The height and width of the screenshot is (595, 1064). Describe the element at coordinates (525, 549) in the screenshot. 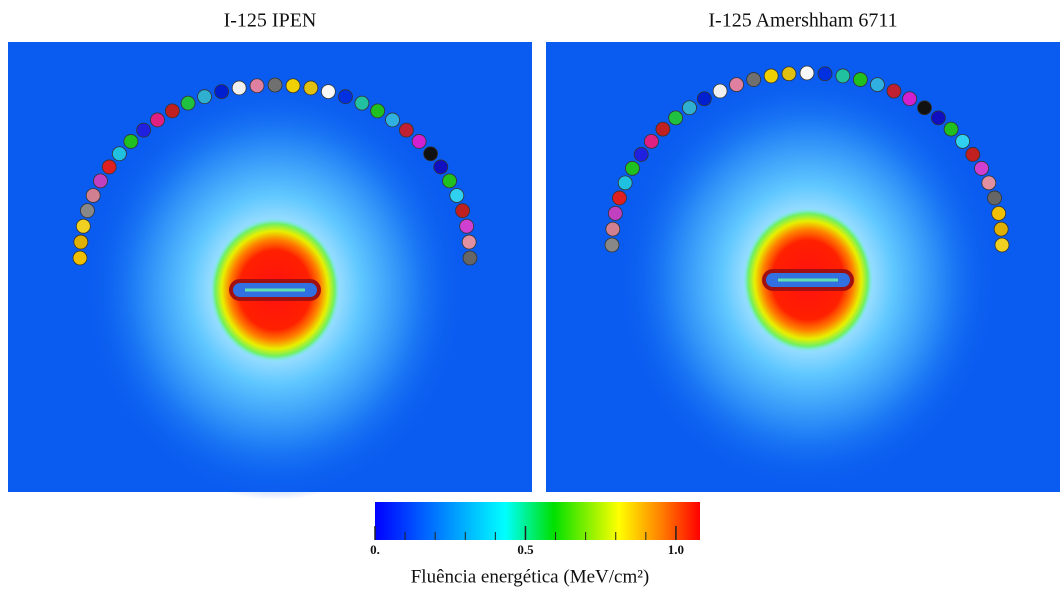

I see `tick-label: 0.5` at that location.